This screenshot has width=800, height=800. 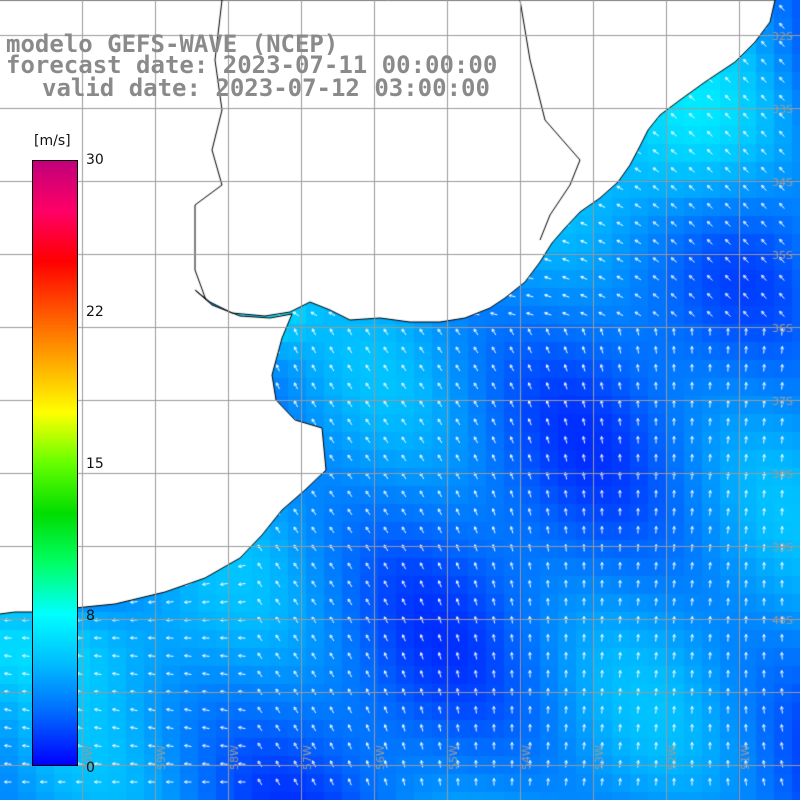 What do you see at coordinates (95, 160) in the screenshot?
I see `colorbar-tick-30: 30` at bounding box center [95, 160].